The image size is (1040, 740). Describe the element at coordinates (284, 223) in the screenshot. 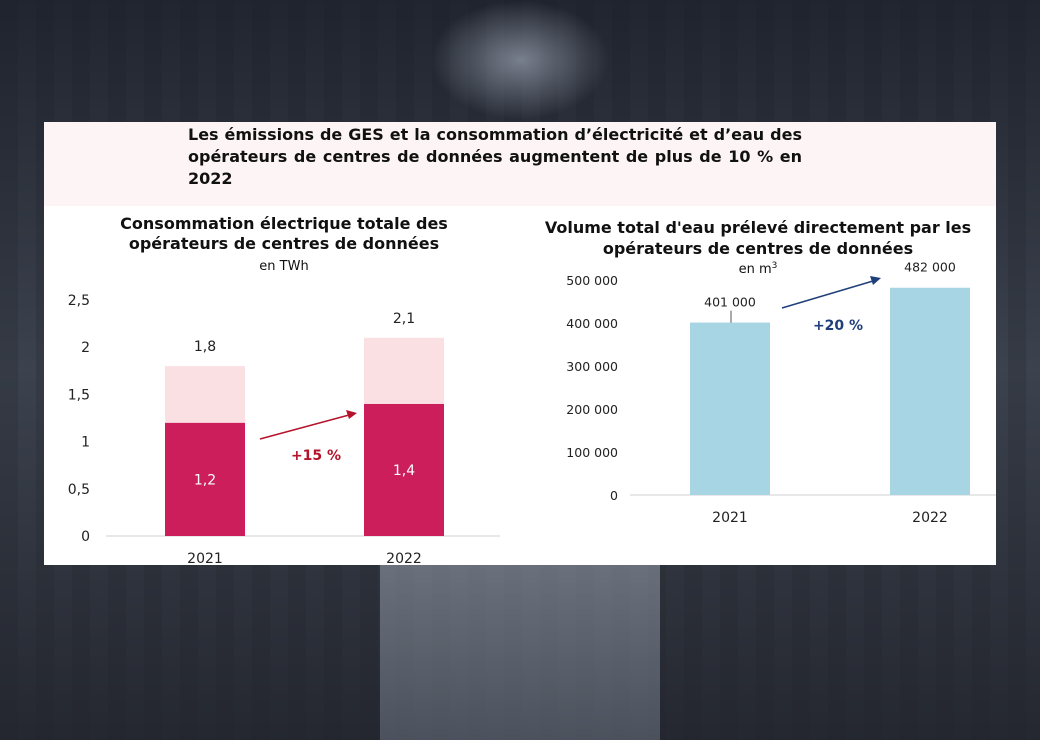

I see `chart-title-line-1: Consommation électrique totale des` at that location.